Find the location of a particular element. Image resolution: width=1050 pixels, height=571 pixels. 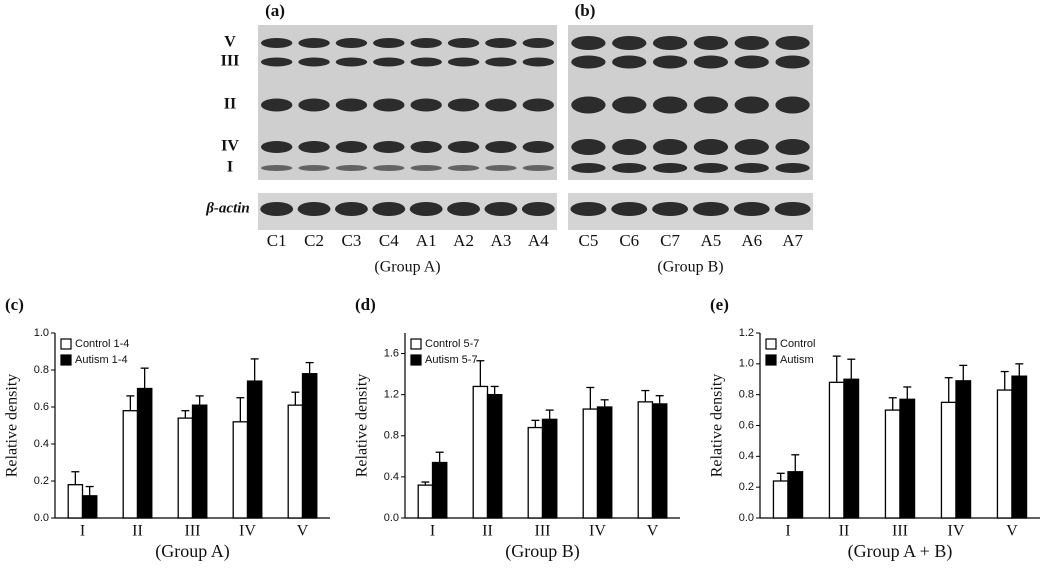

y-tick-label: 1.2 is located at coordinates (391, 395).